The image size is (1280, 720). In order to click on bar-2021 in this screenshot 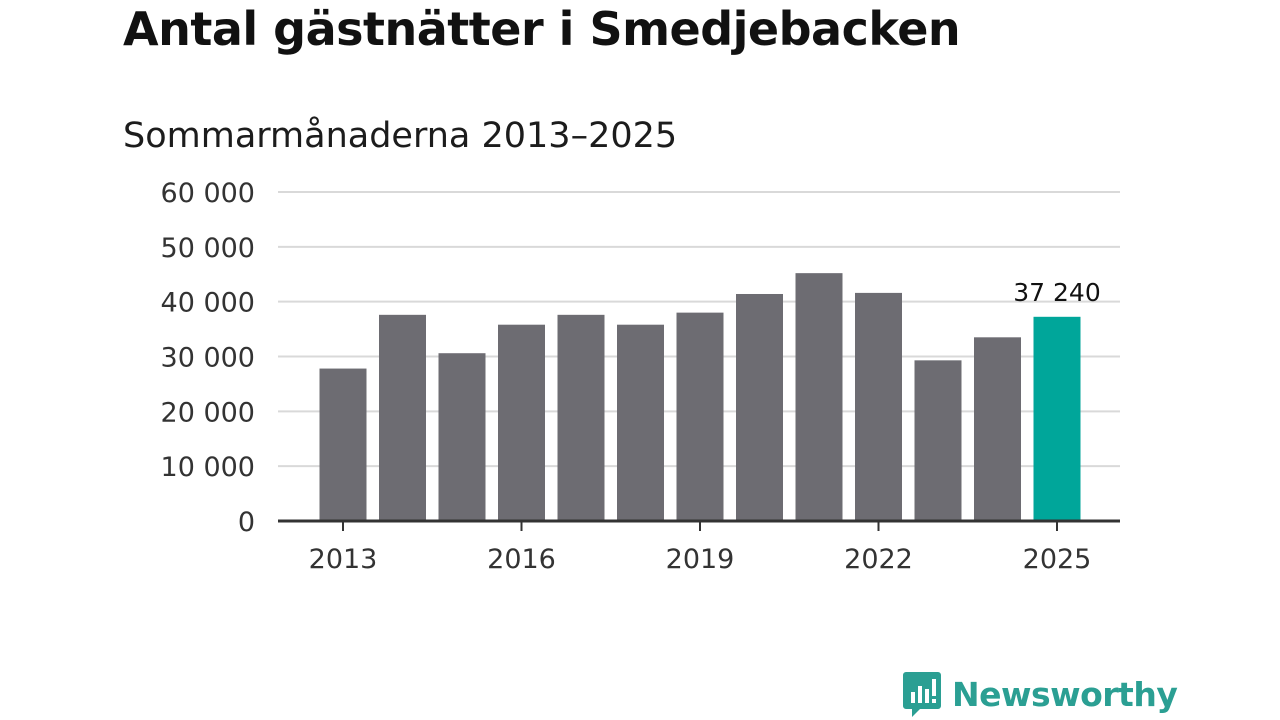, I will do `click(819, 397)`.